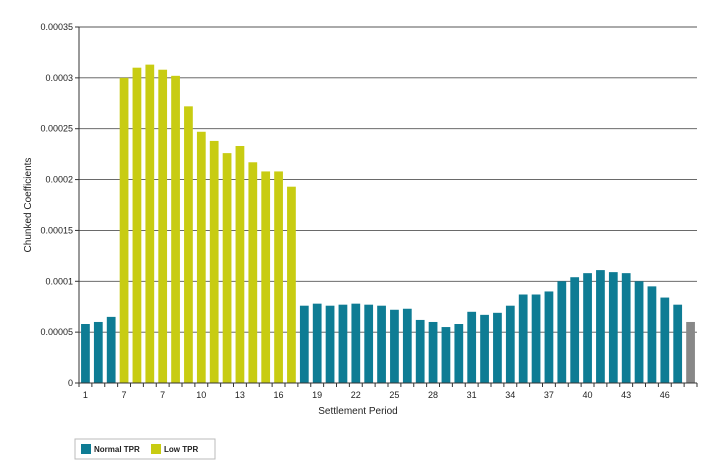  I want to click on y-tick-label: 0, so click(70, 383).